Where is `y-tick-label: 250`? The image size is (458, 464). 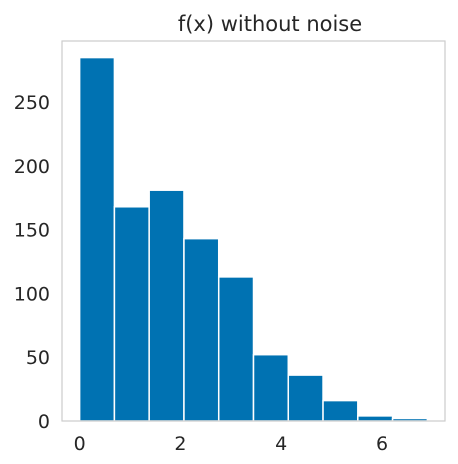
y-tick-label: 250 is located at coordinates (32, 103).